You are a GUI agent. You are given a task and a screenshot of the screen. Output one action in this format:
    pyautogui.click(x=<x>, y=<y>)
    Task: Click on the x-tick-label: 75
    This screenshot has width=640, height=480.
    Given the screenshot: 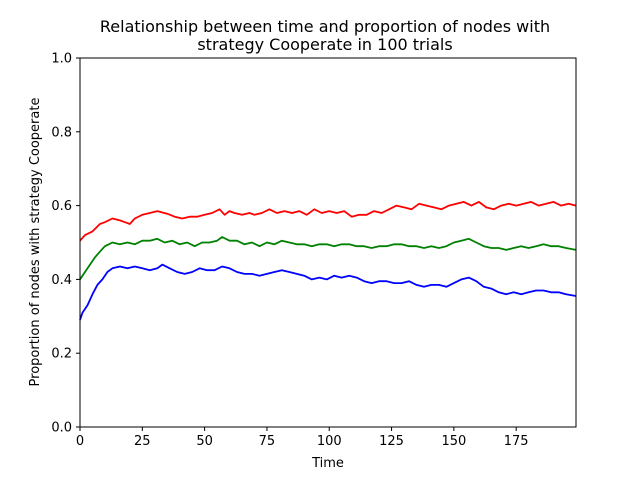 What is the action you would take?
    pyautogui.click(x=267, y=441)
    